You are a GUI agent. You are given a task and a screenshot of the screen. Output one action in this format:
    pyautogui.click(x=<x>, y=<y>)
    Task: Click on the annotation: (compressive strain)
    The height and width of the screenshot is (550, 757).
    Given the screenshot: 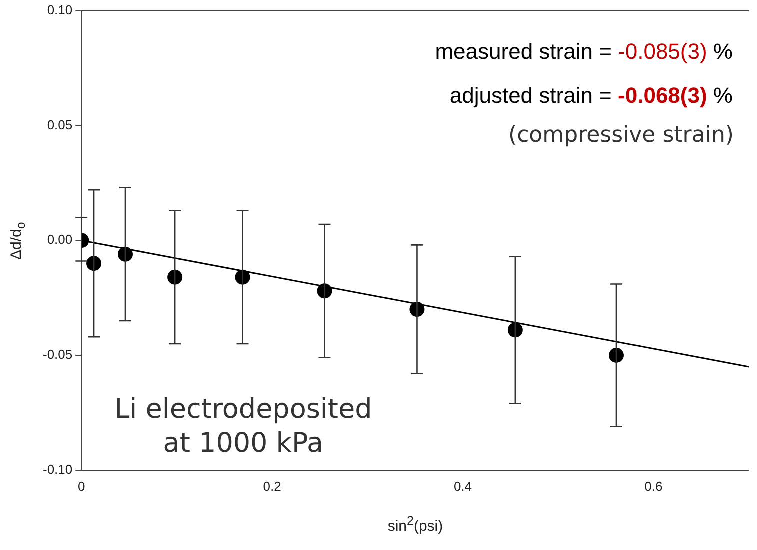 What is the action you would take?
    pyautogui.click(x=621, y=135)
    